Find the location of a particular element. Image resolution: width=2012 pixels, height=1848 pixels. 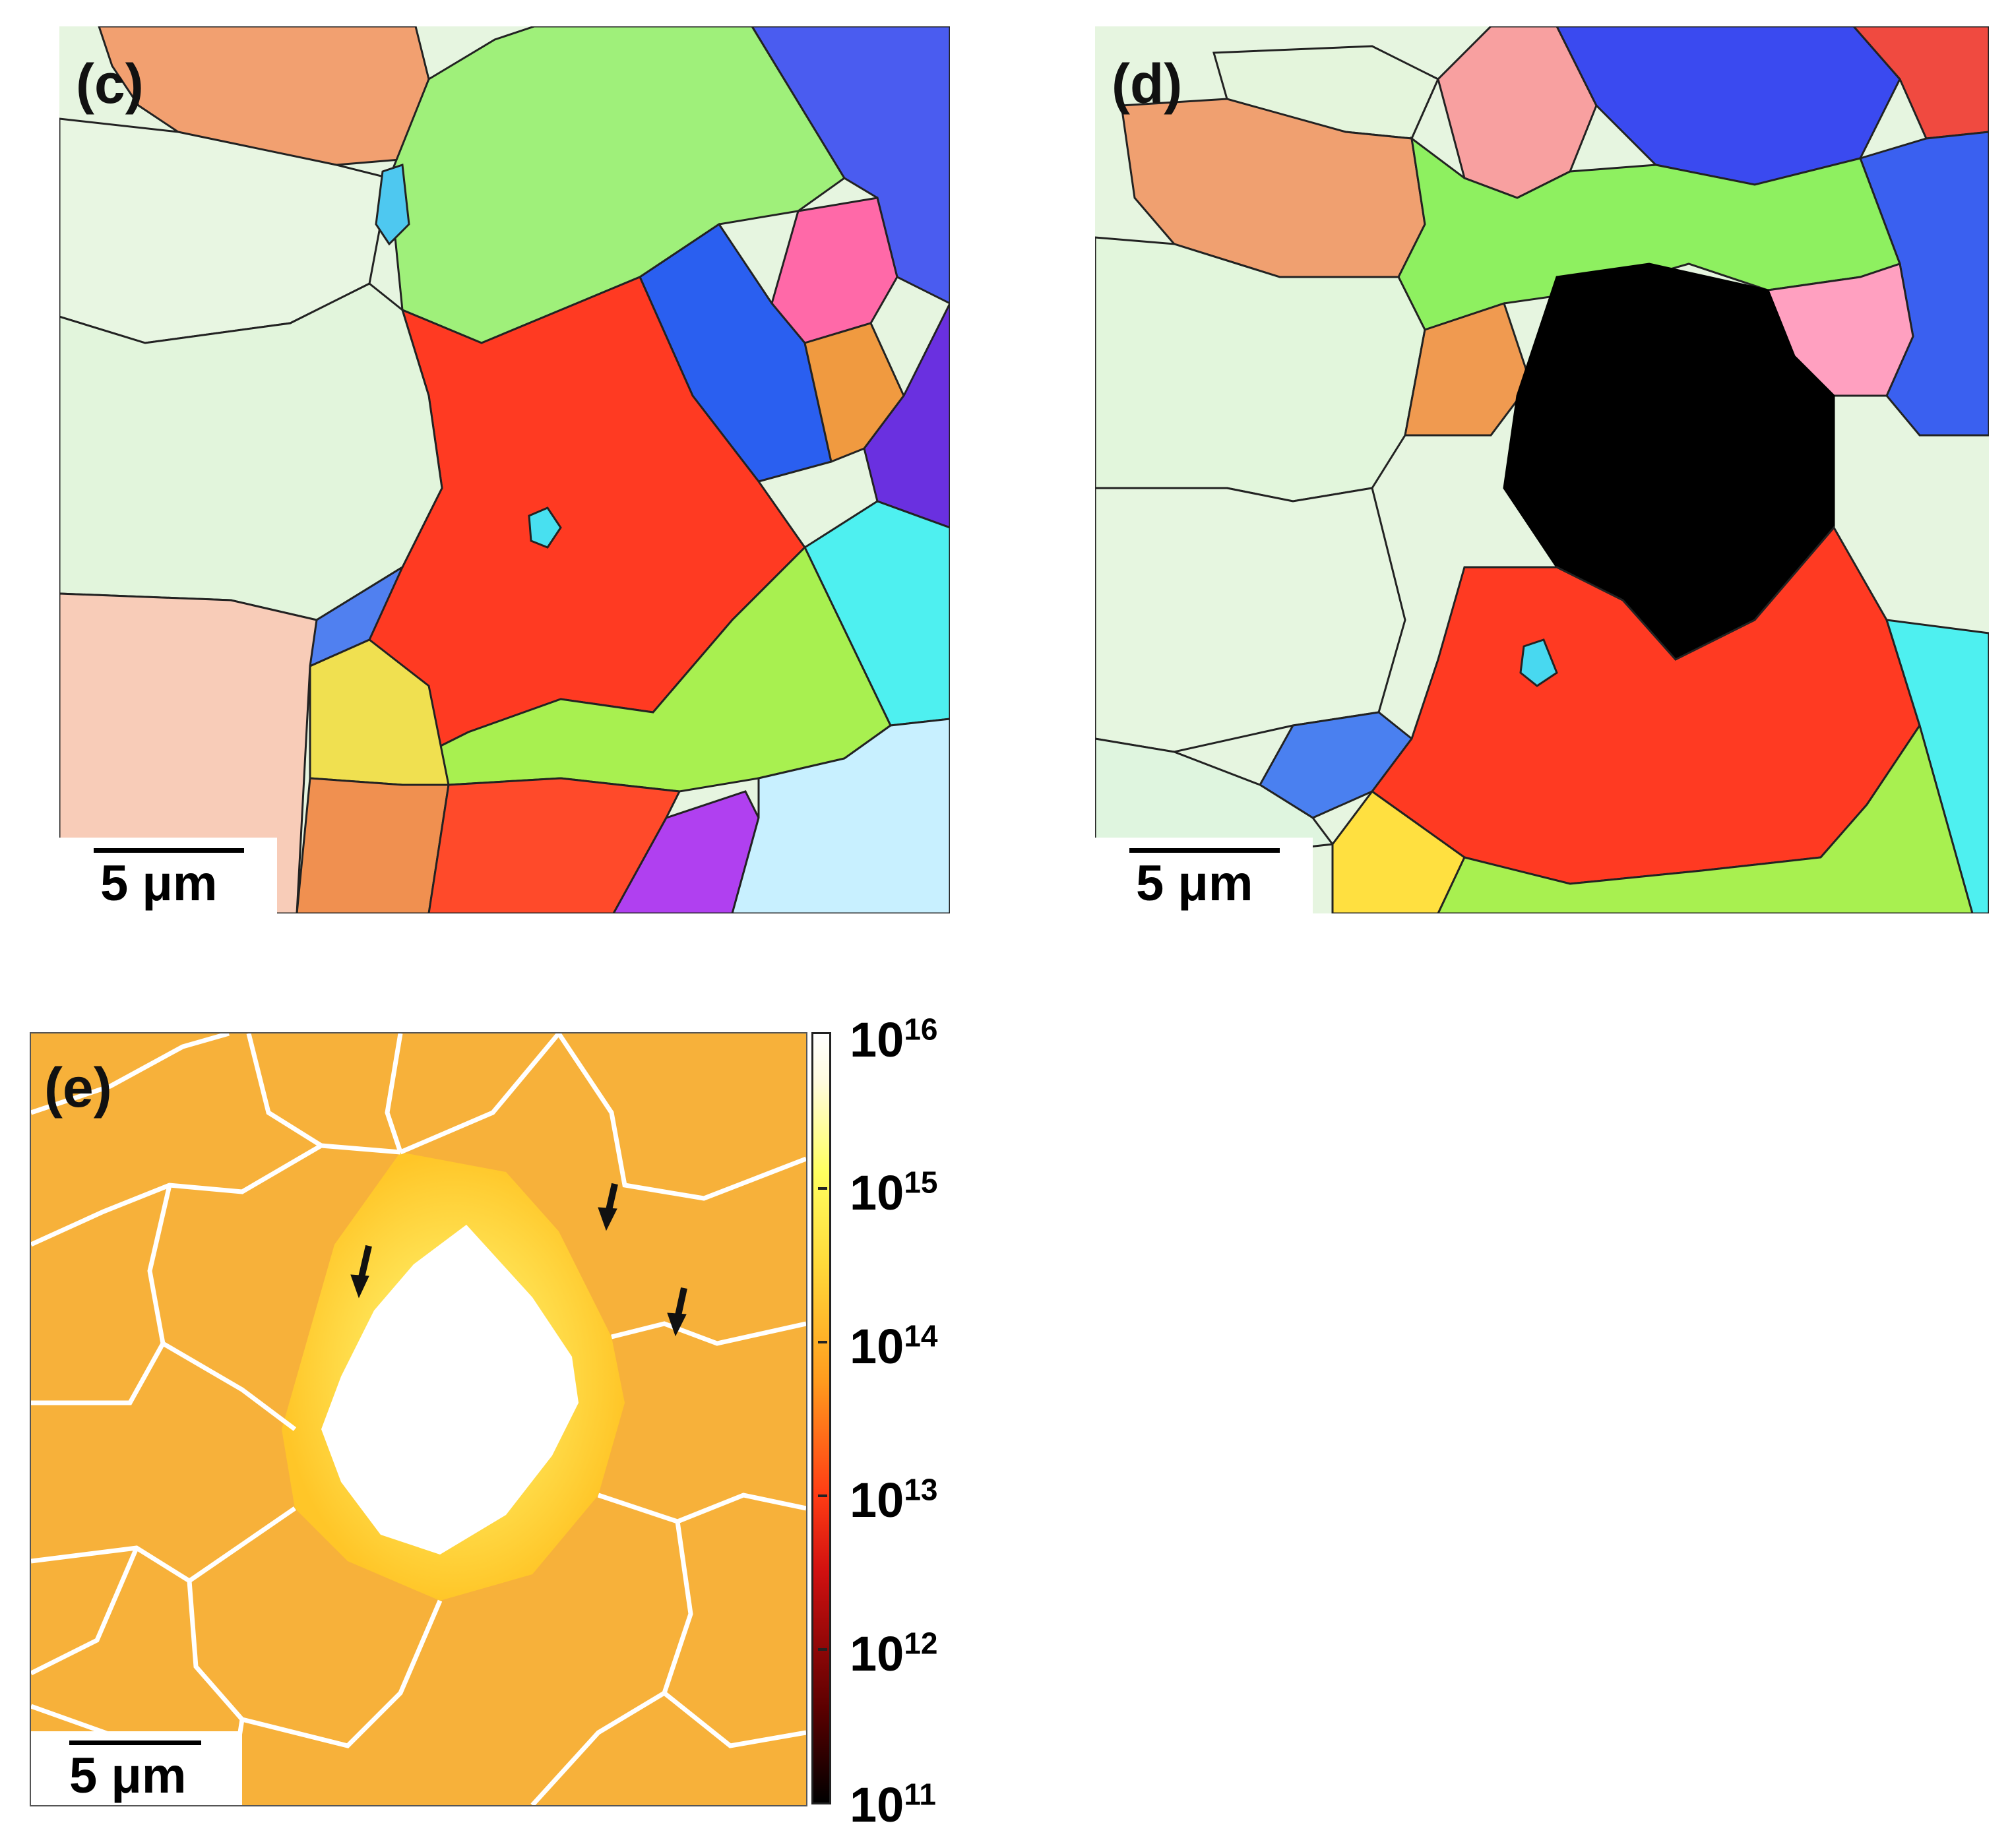

panel-d-label: (d) is located at coordinates (1147, 84).